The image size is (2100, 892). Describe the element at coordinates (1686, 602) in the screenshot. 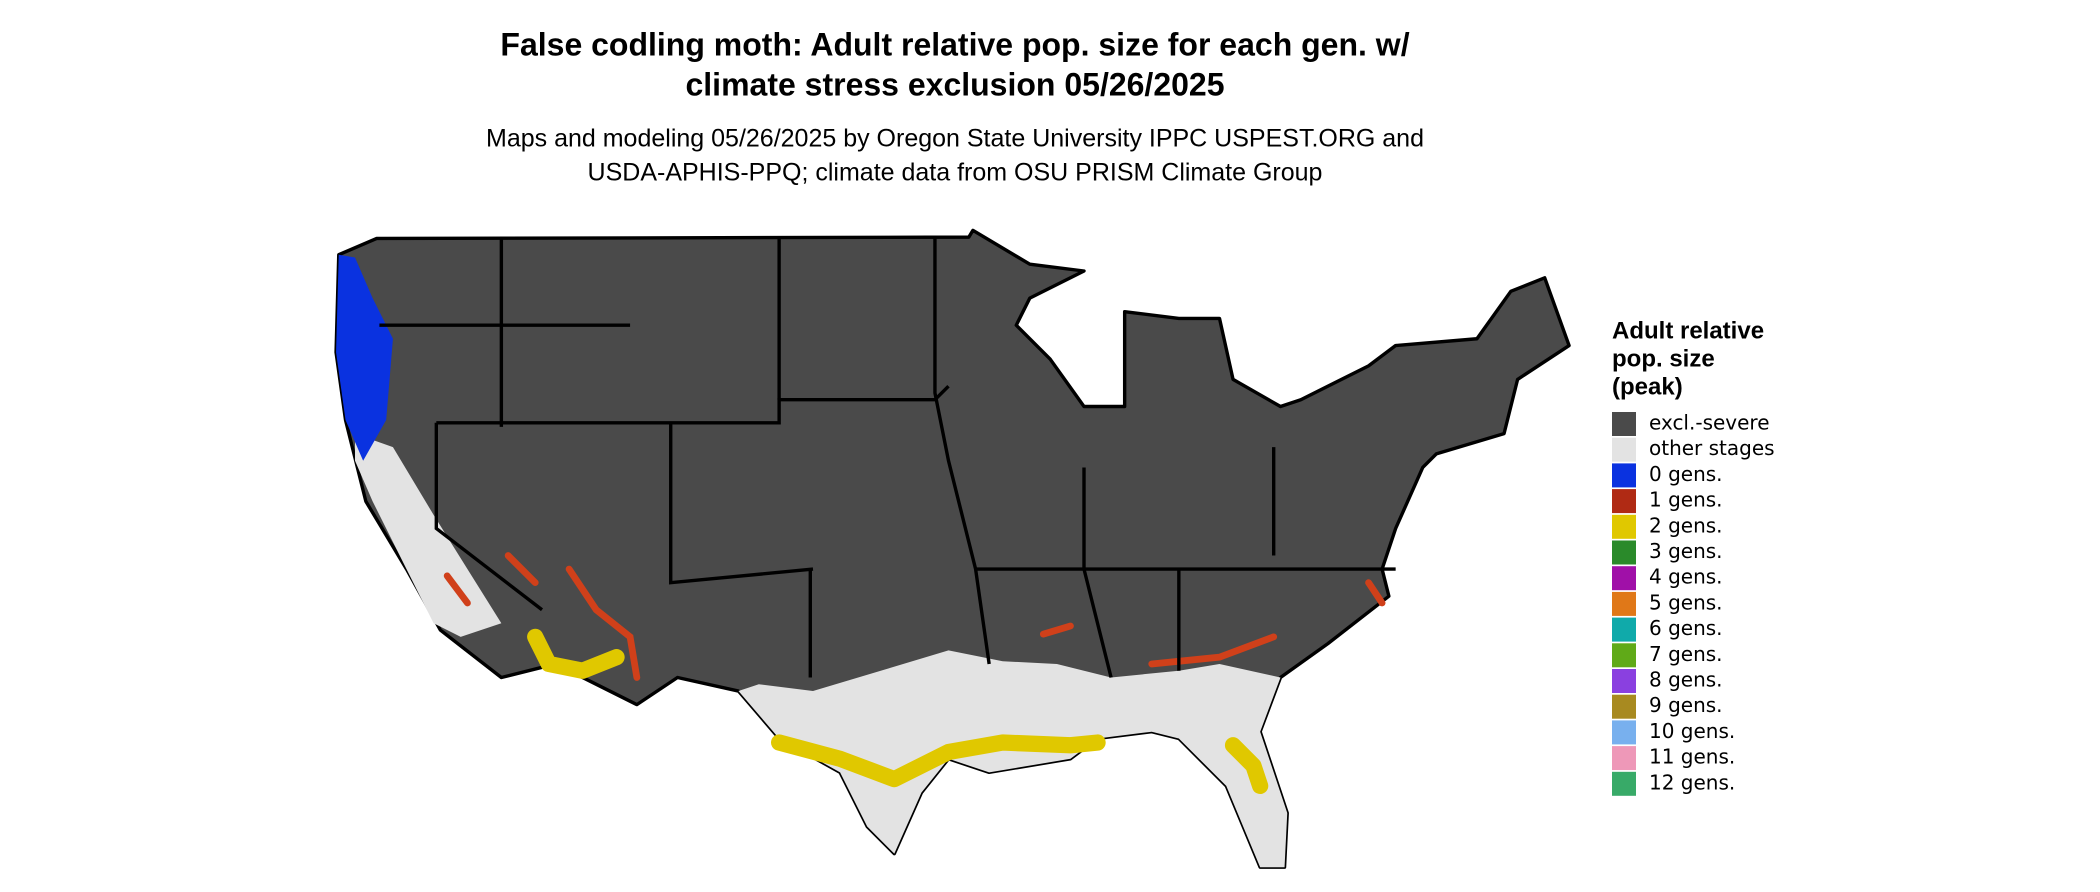

I see `legend-label: 5 gens.` at that location.